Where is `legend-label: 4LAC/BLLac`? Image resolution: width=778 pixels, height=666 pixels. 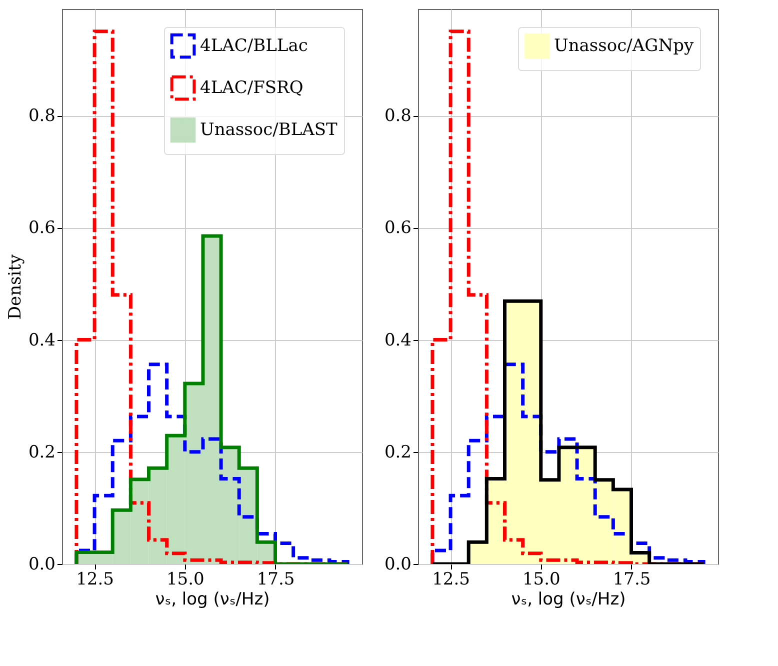
legend-label: 4LAC/BLLac is located at coordinates (254, 46).